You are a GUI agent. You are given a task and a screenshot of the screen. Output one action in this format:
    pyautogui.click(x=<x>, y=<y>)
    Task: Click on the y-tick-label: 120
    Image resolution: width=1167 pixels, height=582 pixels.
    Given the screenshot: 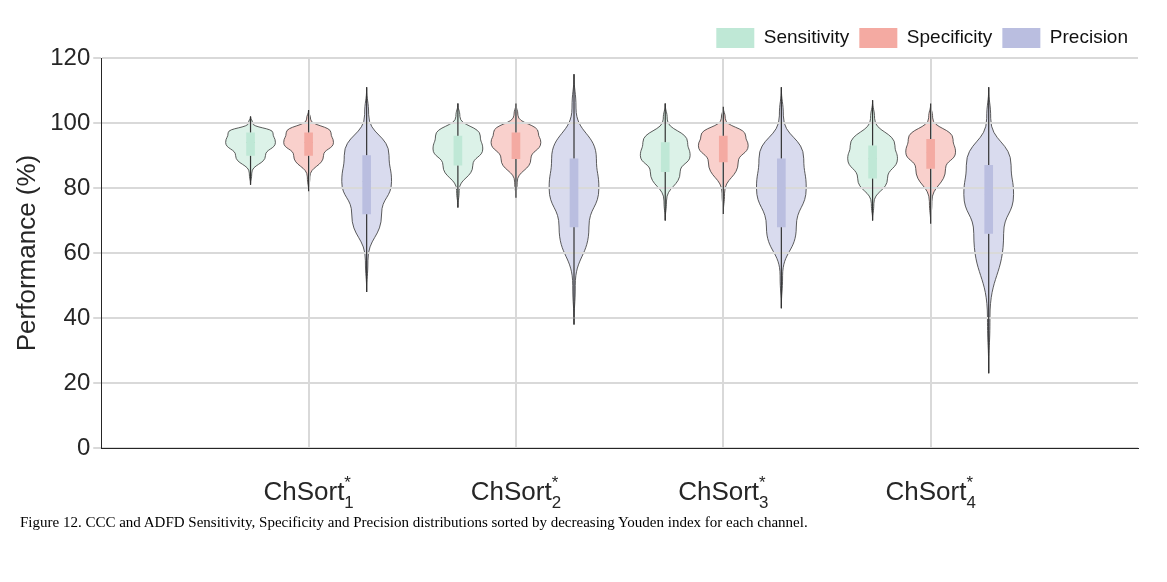 What is the action you would take?
    pyautogui.click(x=70, y=56)
    